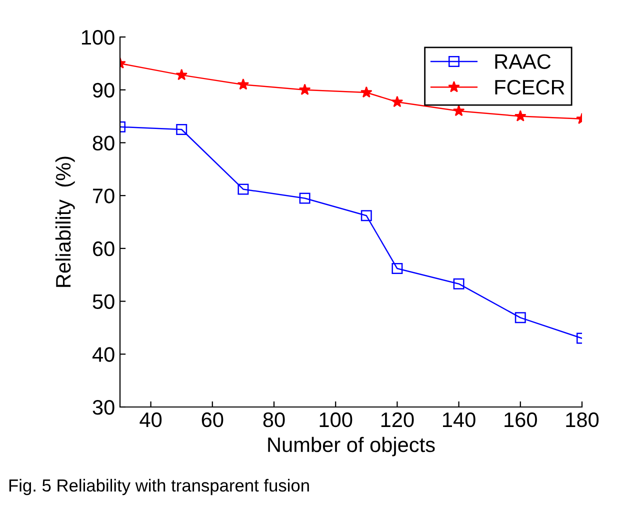 The width and height of the screenshot is (621, 505). I want to click on y-tick-label: 90, so click(103, 90).